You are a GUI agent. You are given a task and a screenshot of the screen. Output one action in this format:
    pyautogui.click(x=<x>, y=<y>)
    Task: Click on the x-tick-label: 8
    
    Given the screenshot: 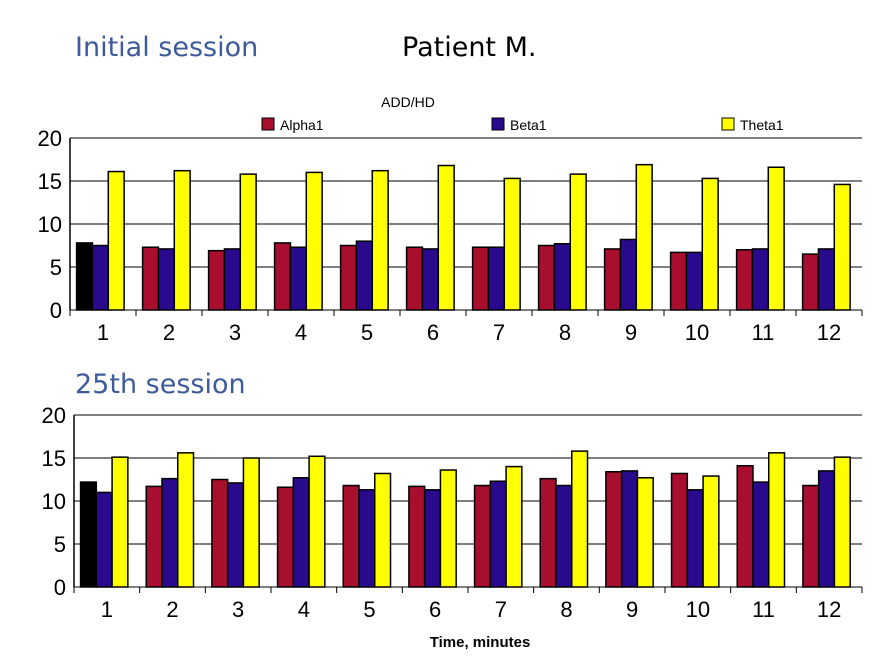 What is the action you would take?
    pyautogui.click(x=566, y=609)
    